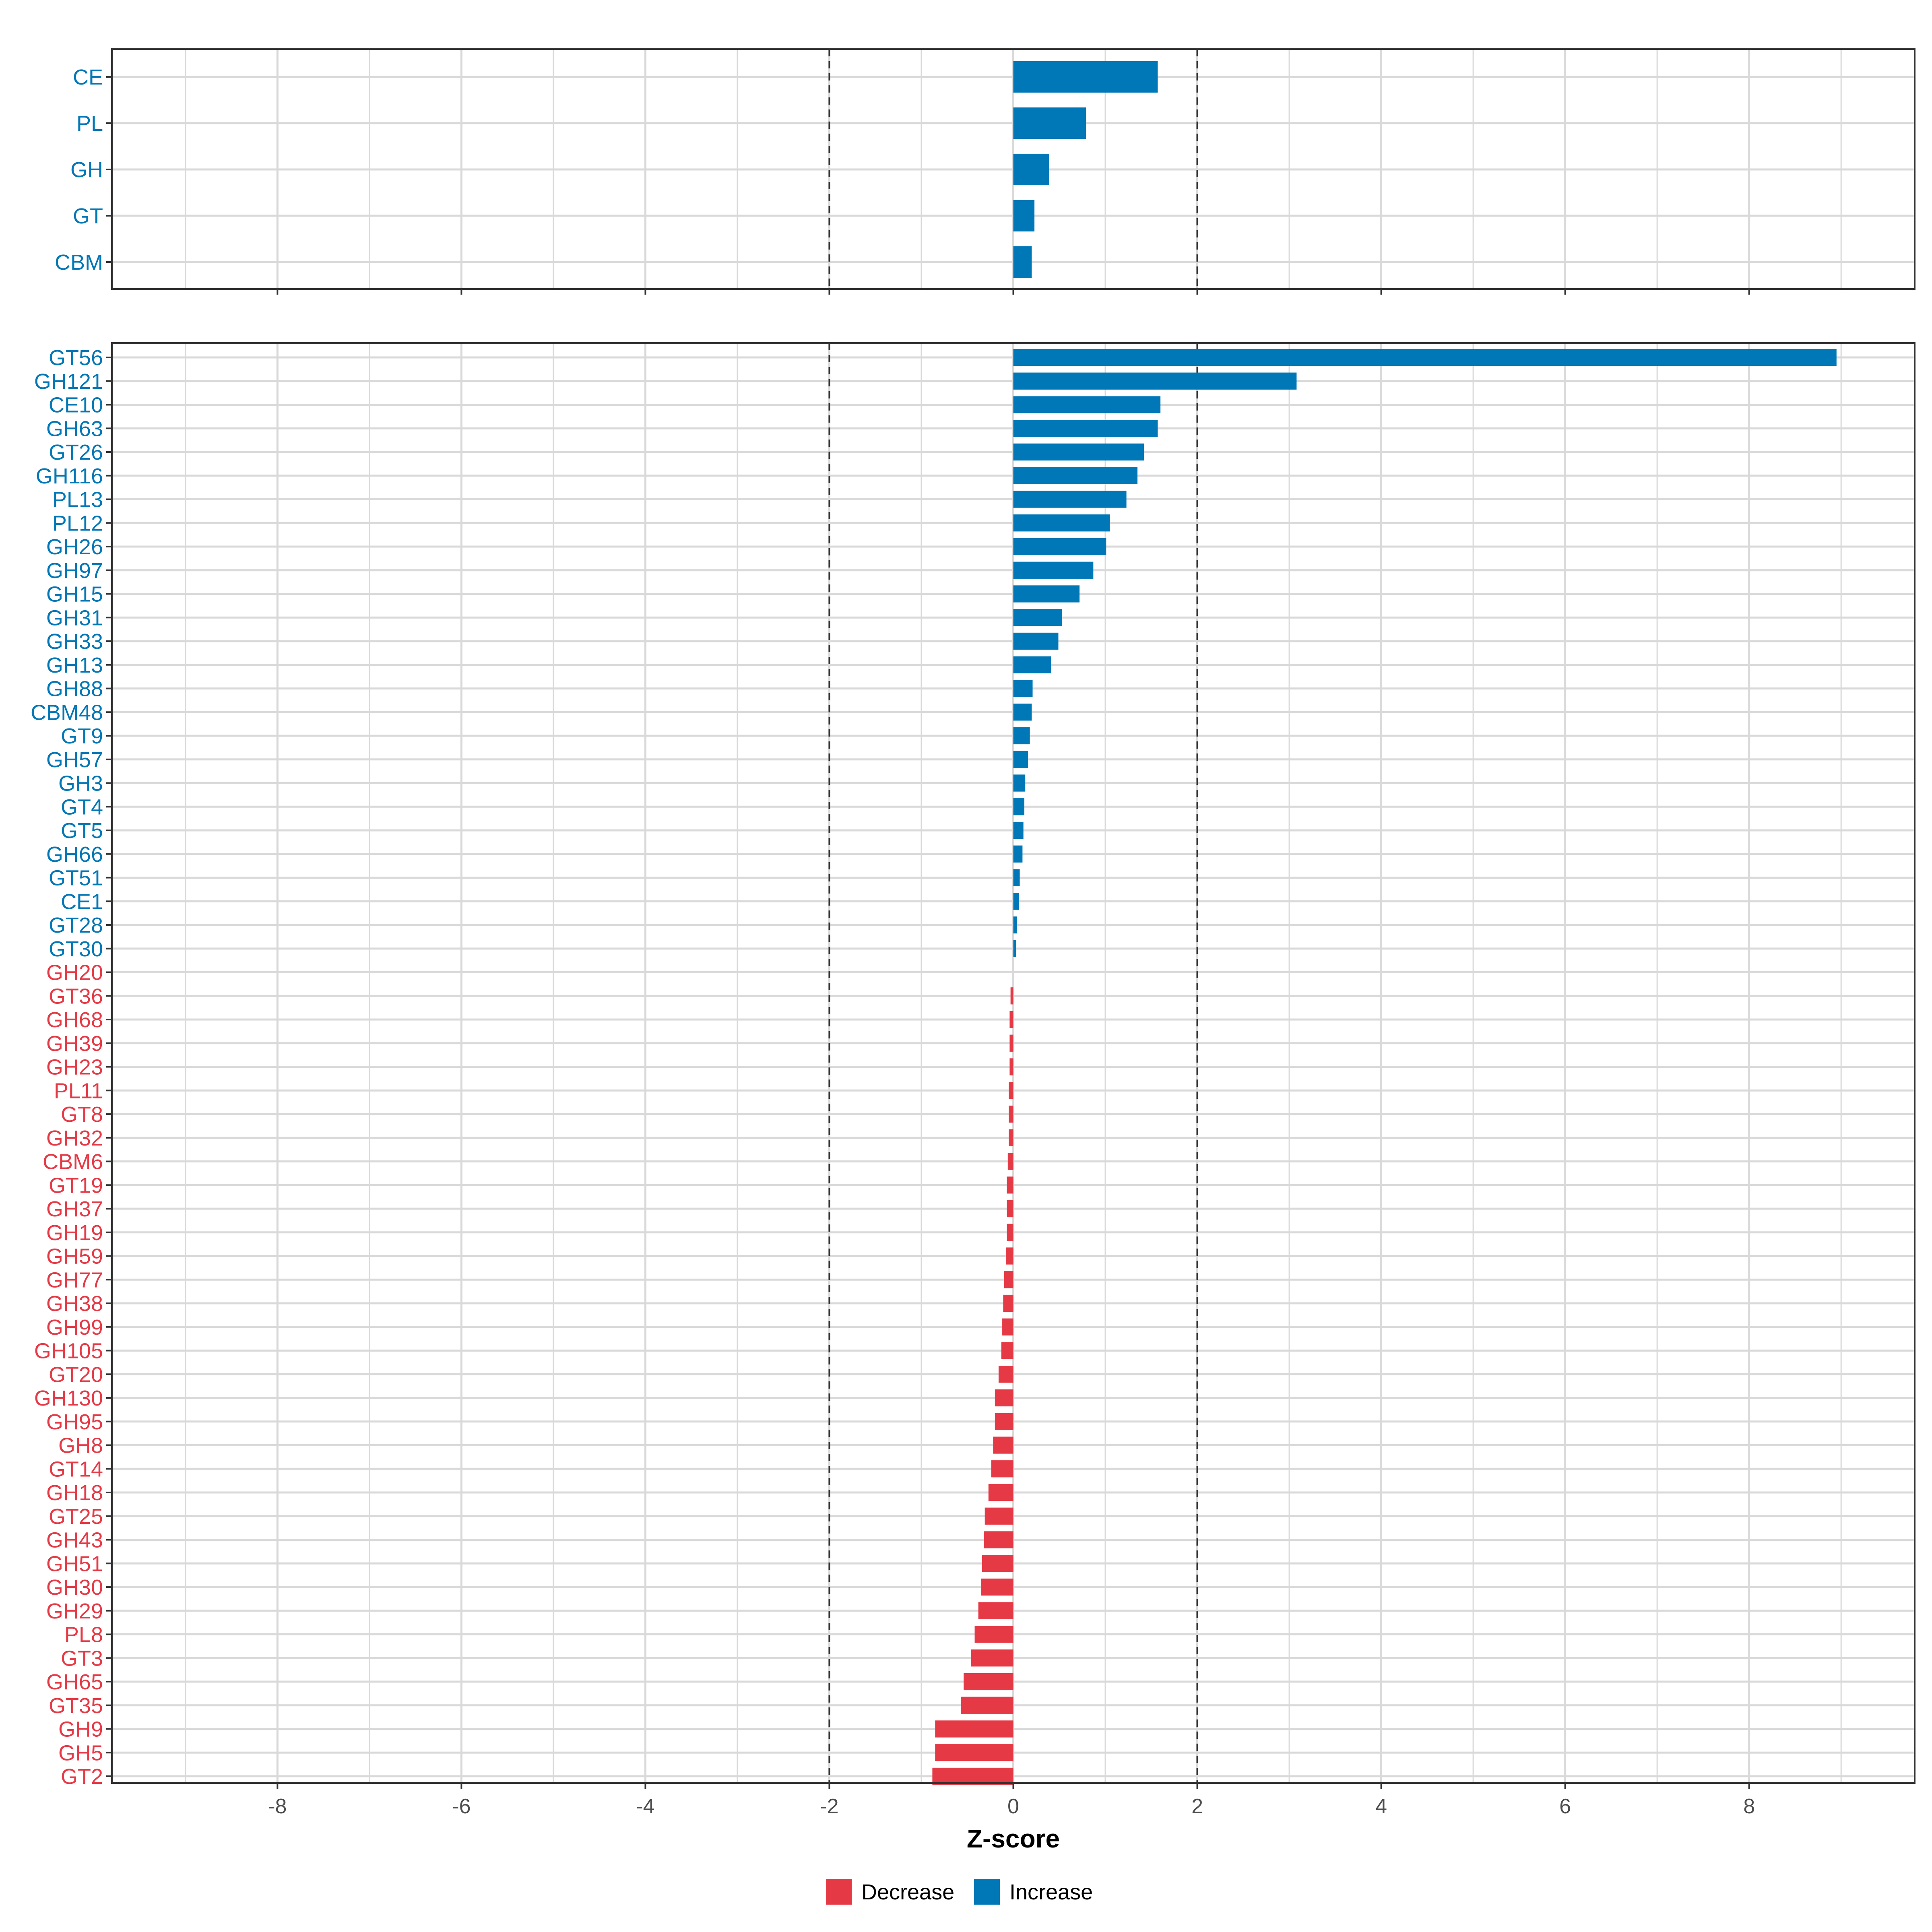 Image resolution: width=1932 pixels, height=1932 pixels. What do you see at coordinates (74, 1233) in the screenshot?
I see `category-label: GH19` at bounding box center [74, 1233].